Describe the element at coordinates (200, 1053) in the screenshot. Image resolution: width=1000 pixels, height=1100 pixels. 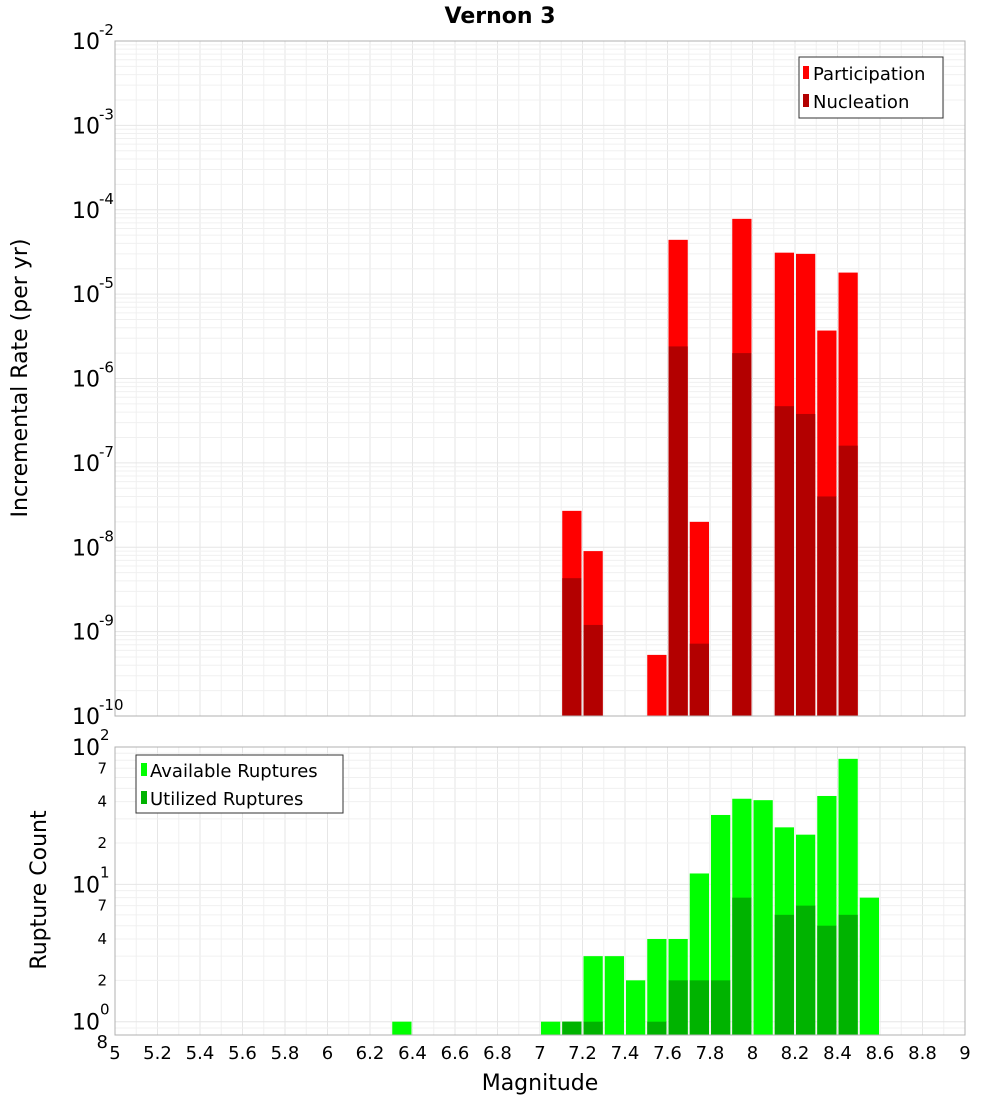
I see `x-tick-label: 5.4` at that location.